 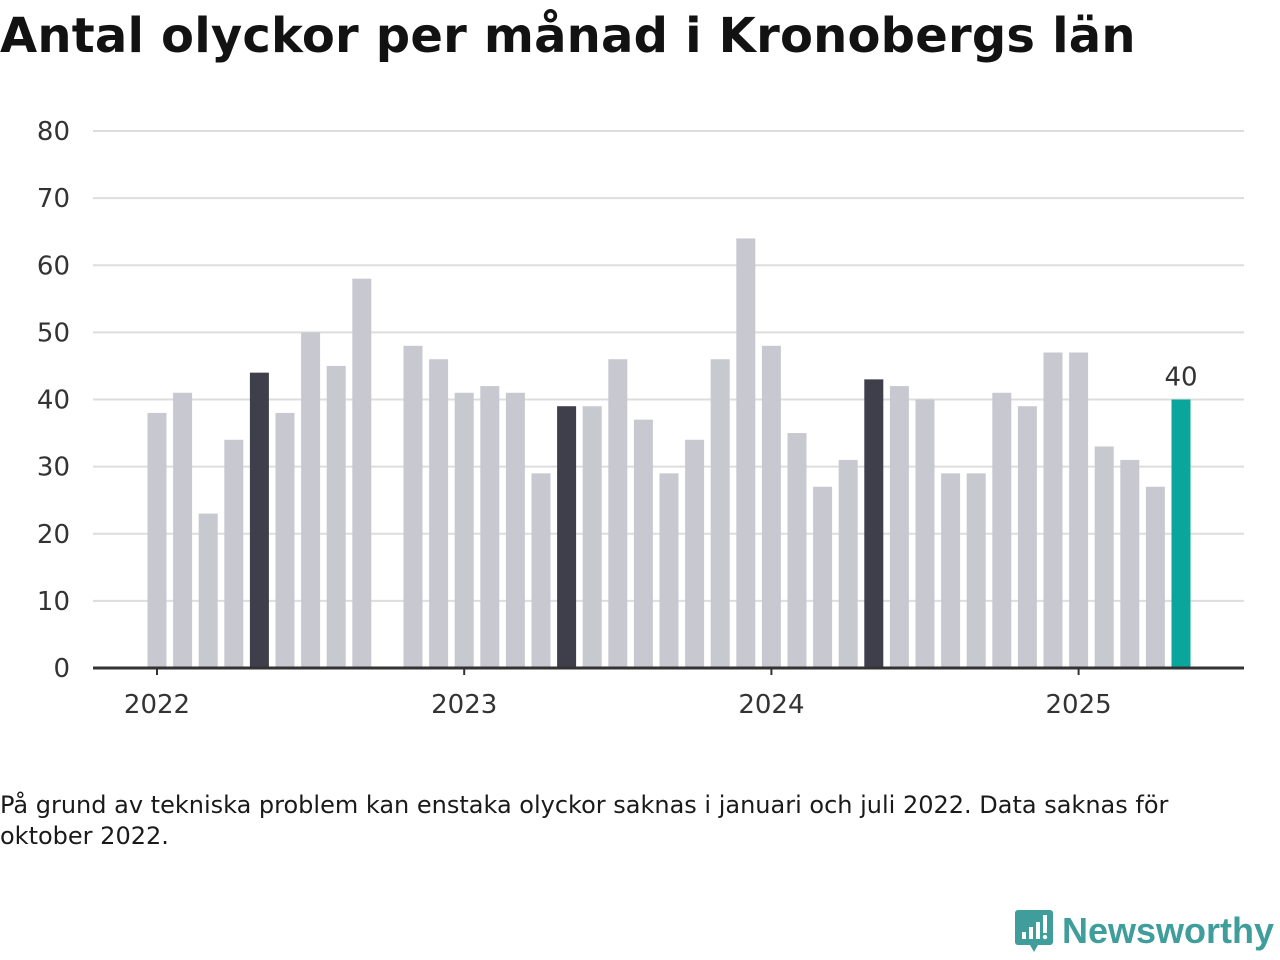 I want to click on data-label: 40, so click(x=1180, y=378).